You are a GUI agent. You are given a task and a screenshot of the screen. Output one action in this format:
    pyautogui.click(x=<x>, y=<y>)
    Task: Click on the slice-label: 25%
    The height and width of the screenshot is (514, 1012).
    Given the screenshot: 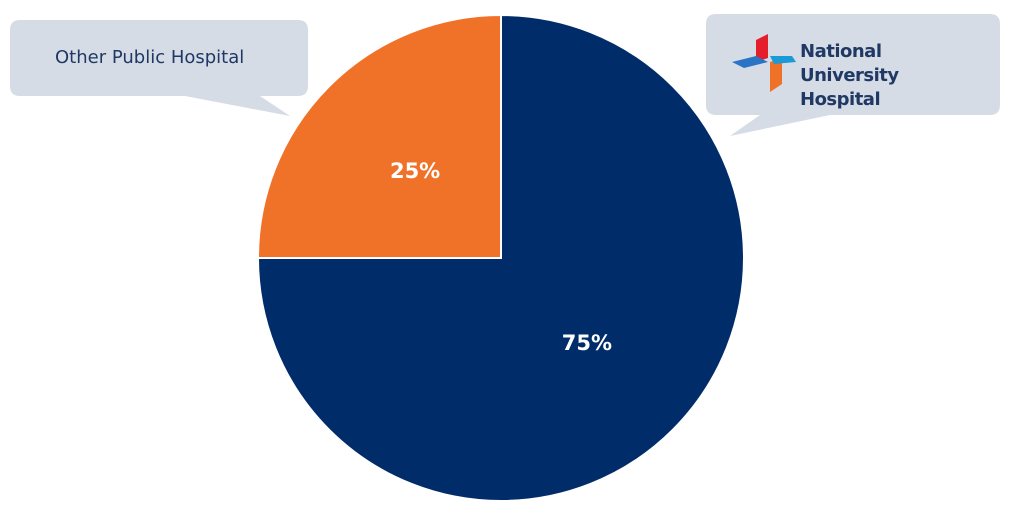 What is the action you would take?
    pyautogui.click(x=415, y=171)
    